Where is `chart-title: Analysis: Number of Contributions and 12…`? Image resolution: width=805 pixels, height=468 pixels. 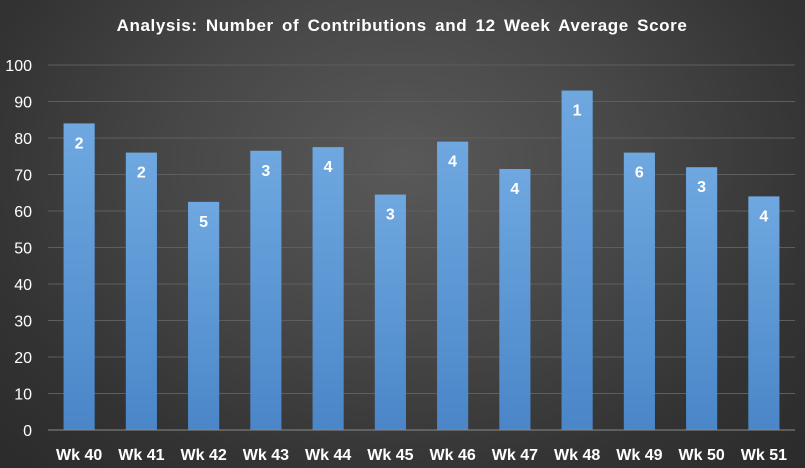 chart-title: Analysis: Number of Contributions and 12… is located at coordinates (402, 25).